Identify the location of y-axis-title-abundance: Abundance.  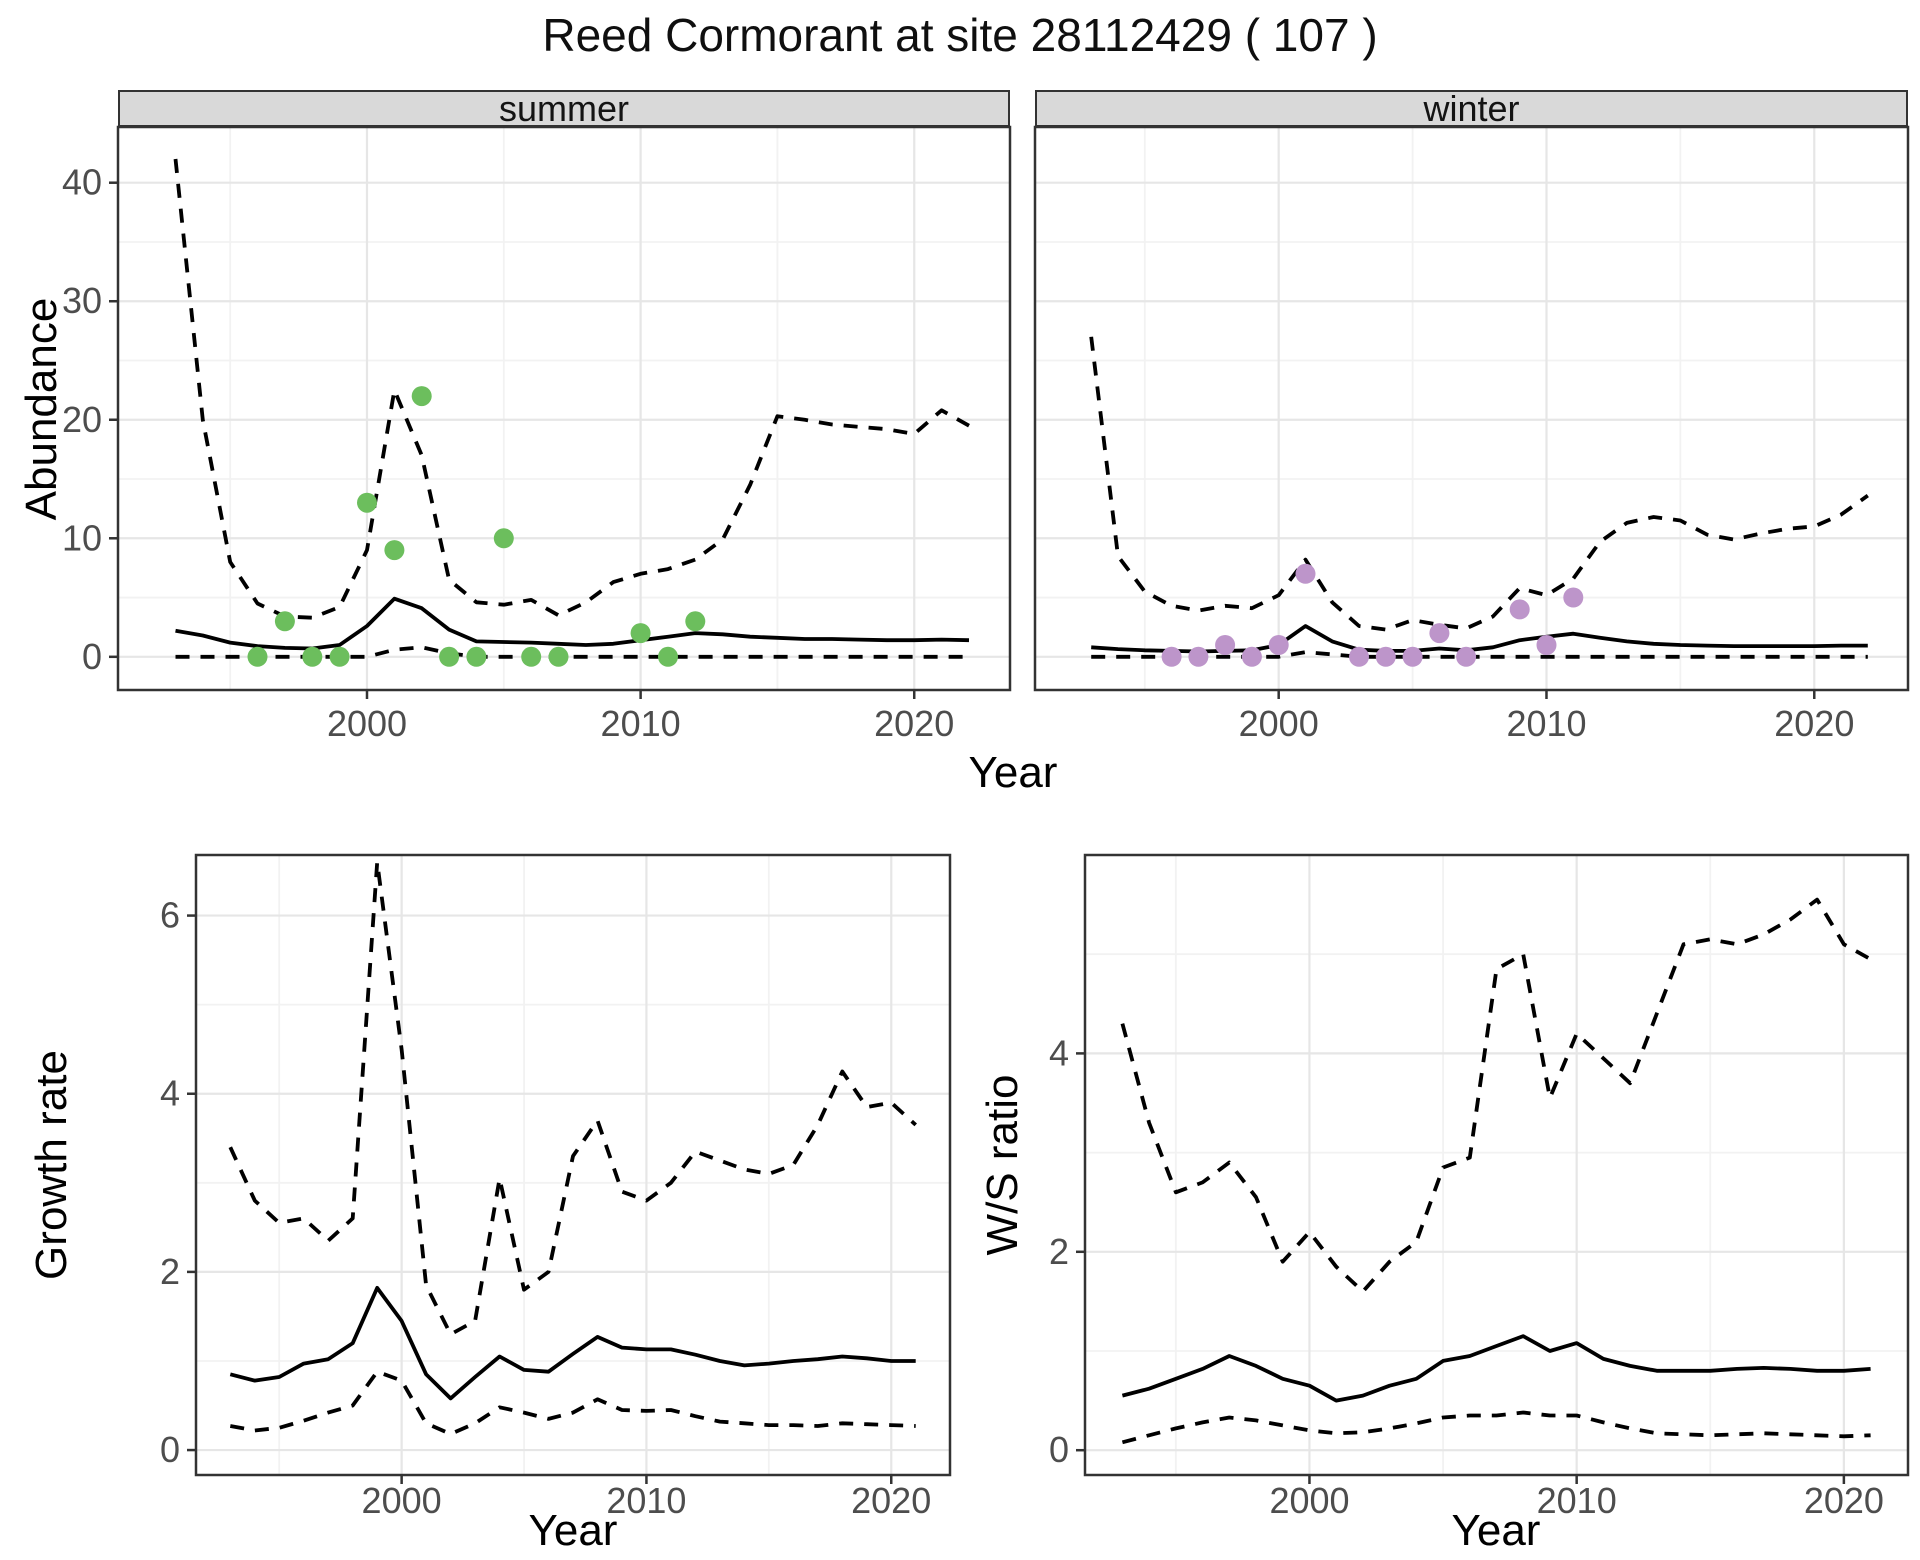
(41, 409).